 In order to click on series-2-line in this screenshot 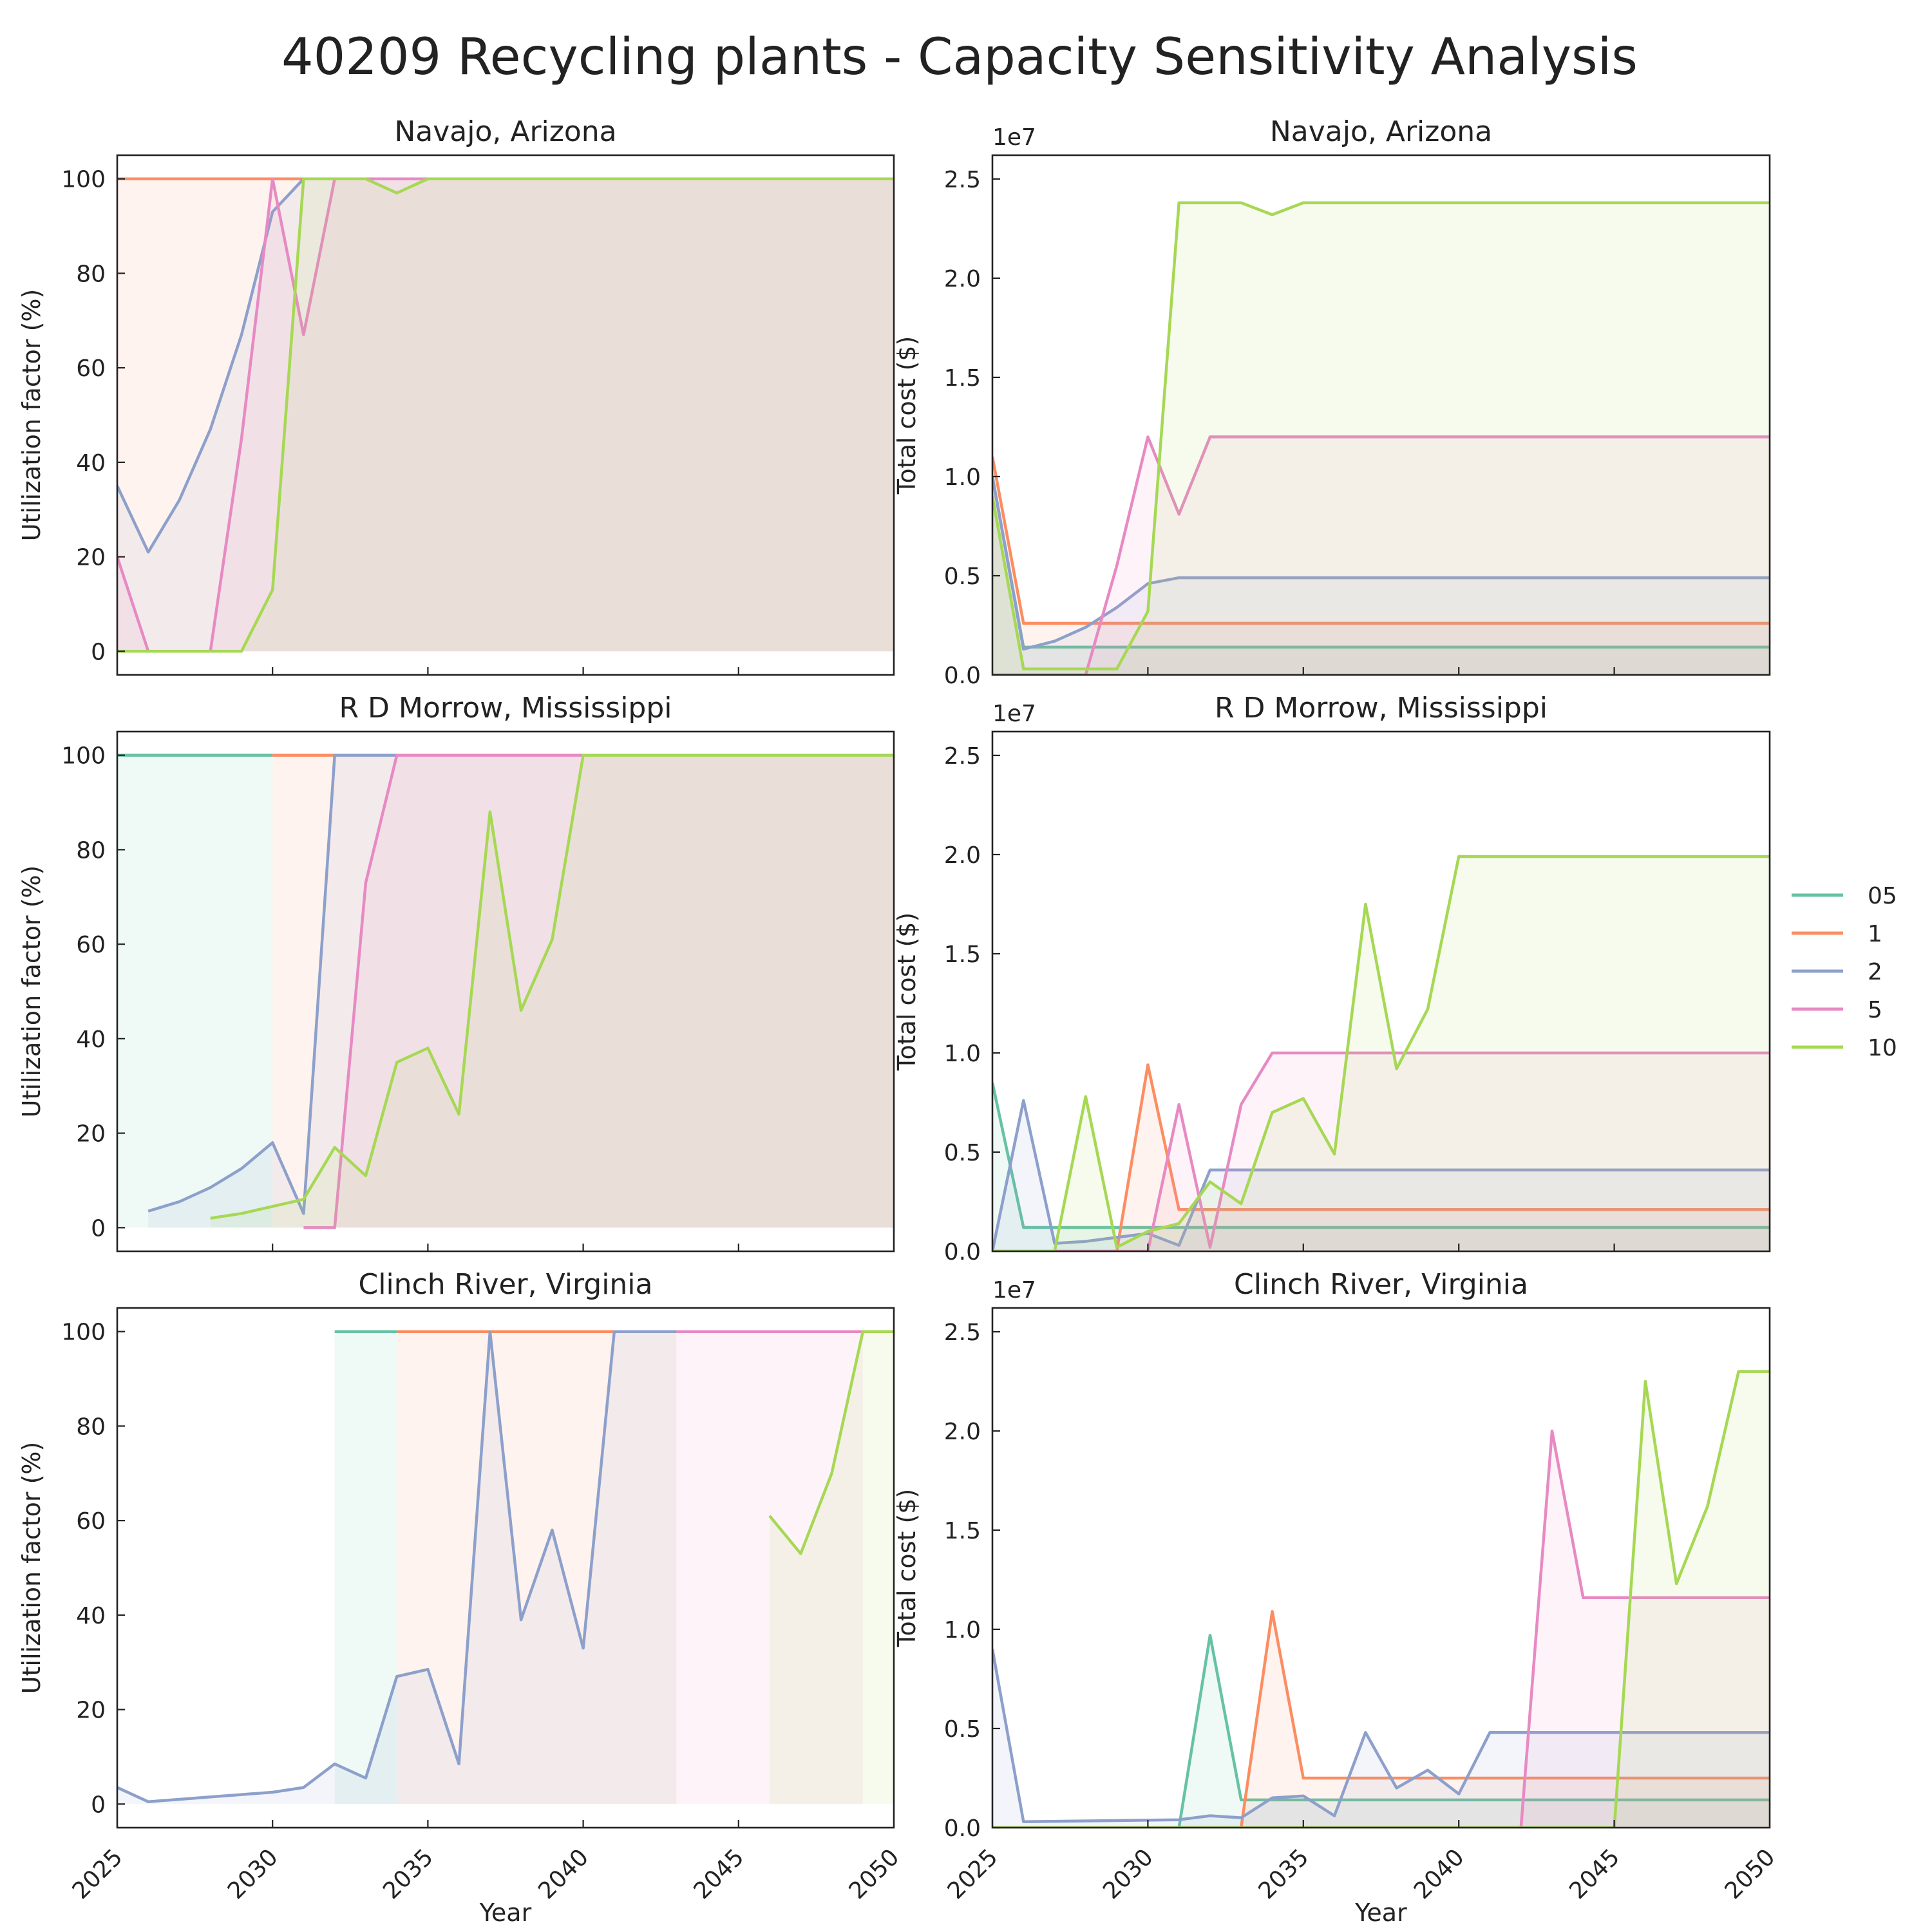, I will do `click(397, 1566)`.